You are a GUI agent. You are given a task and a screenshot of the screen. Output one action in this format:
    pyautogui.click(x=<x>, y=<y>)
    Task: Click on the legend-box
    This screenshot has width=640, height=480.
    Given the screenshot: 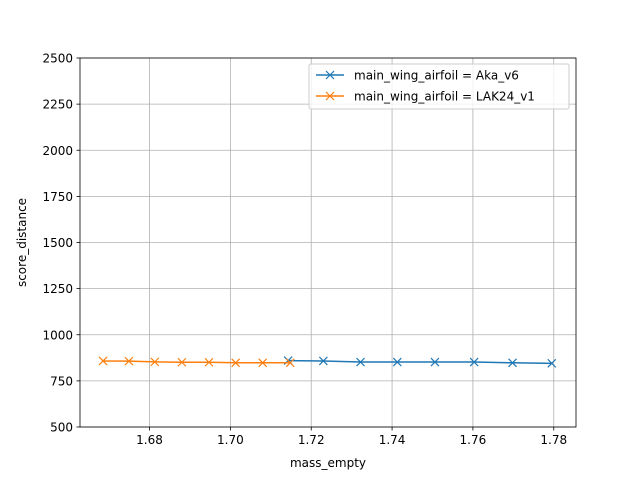 What is the action you would take?
    pyautogui.click(x=439, y=86)
    